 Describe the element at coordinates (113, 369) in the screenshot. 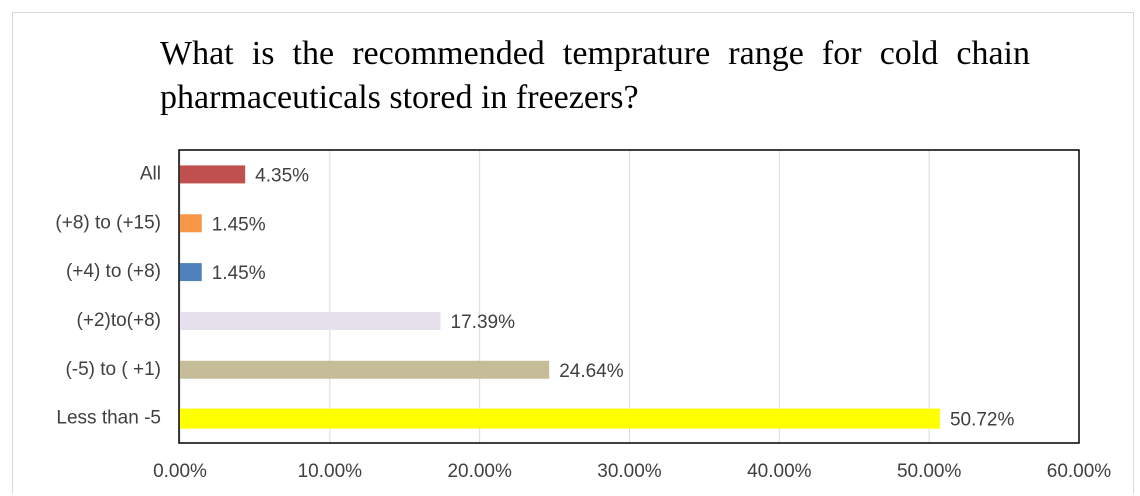

I see `y-tick-label: (-5) to ( +1)` at that location.